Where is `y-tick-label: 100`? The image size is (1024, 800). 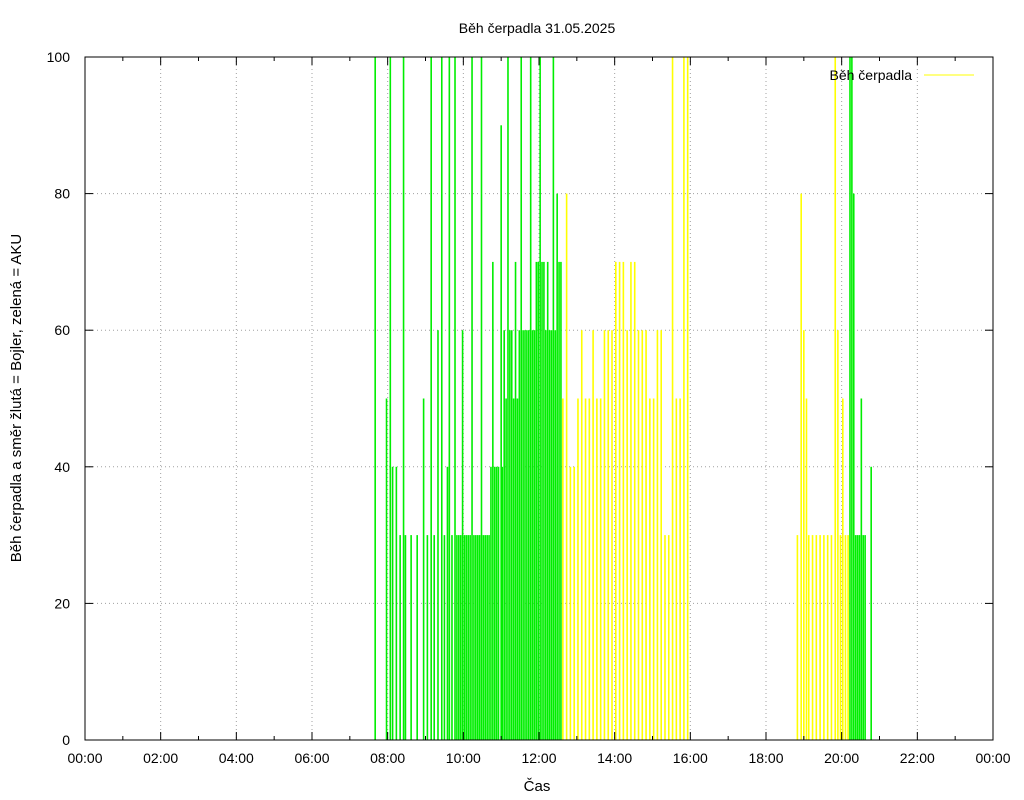 y-tick-label: 100 is located at coordinates (59, 57).